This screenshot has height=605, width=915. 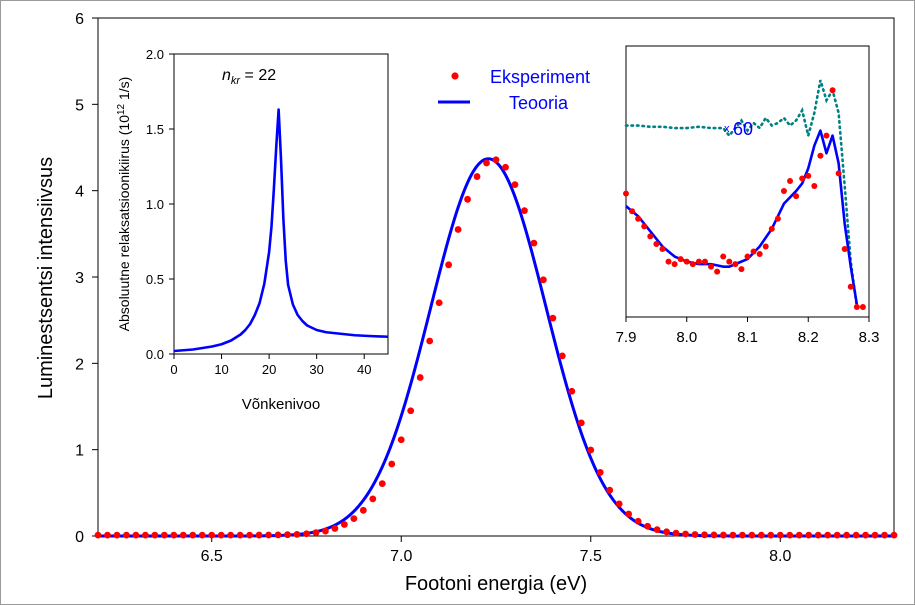 I want to click on inset-right-annotation: 60, so click(x=743, y=129).